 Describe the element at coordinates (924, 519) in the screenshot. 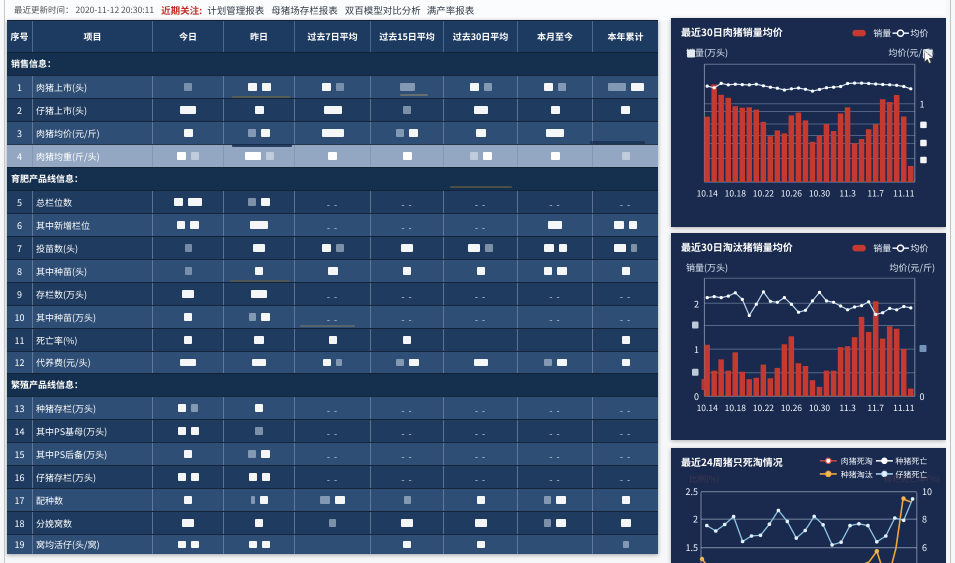

I see `svg-text: 8` at that location.